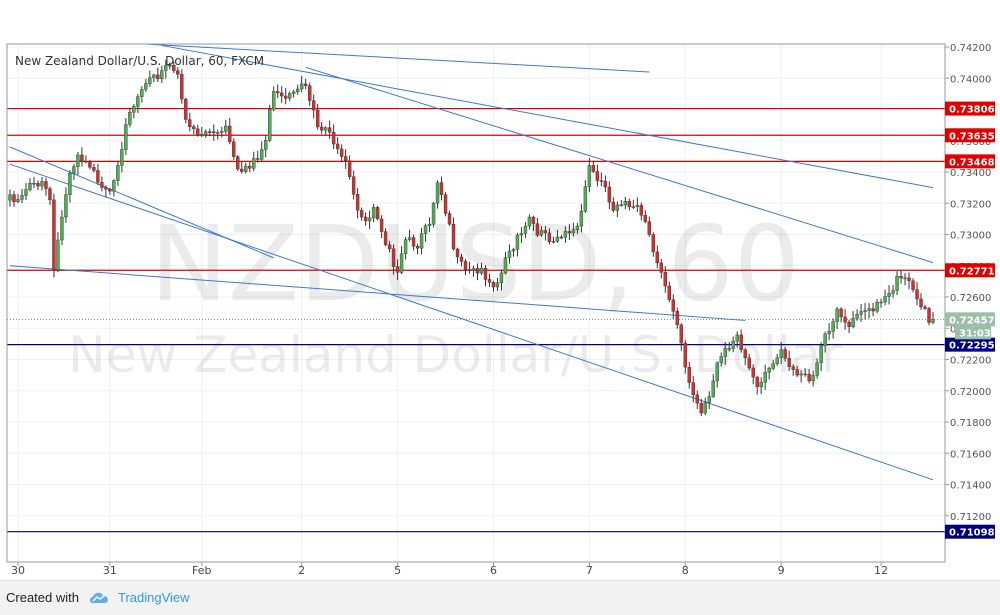  I want to click on price-tag-box, so click(970, 270).